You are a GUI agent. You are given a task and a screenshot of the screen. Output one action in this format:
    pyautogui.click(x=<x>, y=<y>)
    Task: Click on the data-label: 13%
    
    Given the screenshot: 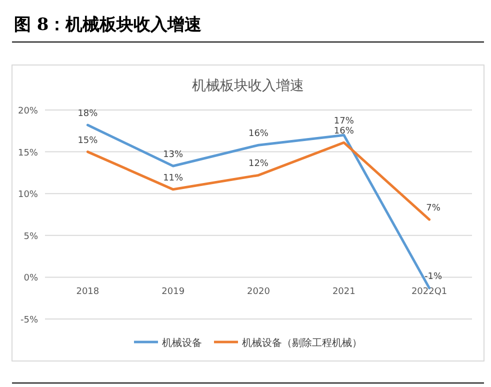 What is the action you would take?
    pyautogui.click(x=173, y=155)
    